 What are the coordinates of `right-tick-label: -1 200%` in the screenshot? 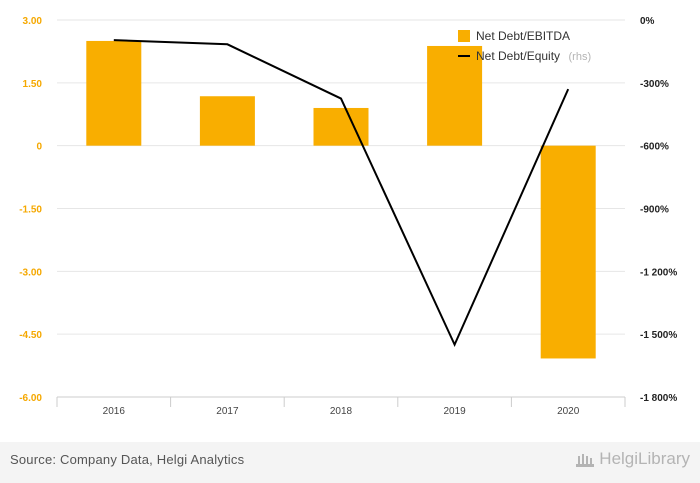 It's located at (658, 272).